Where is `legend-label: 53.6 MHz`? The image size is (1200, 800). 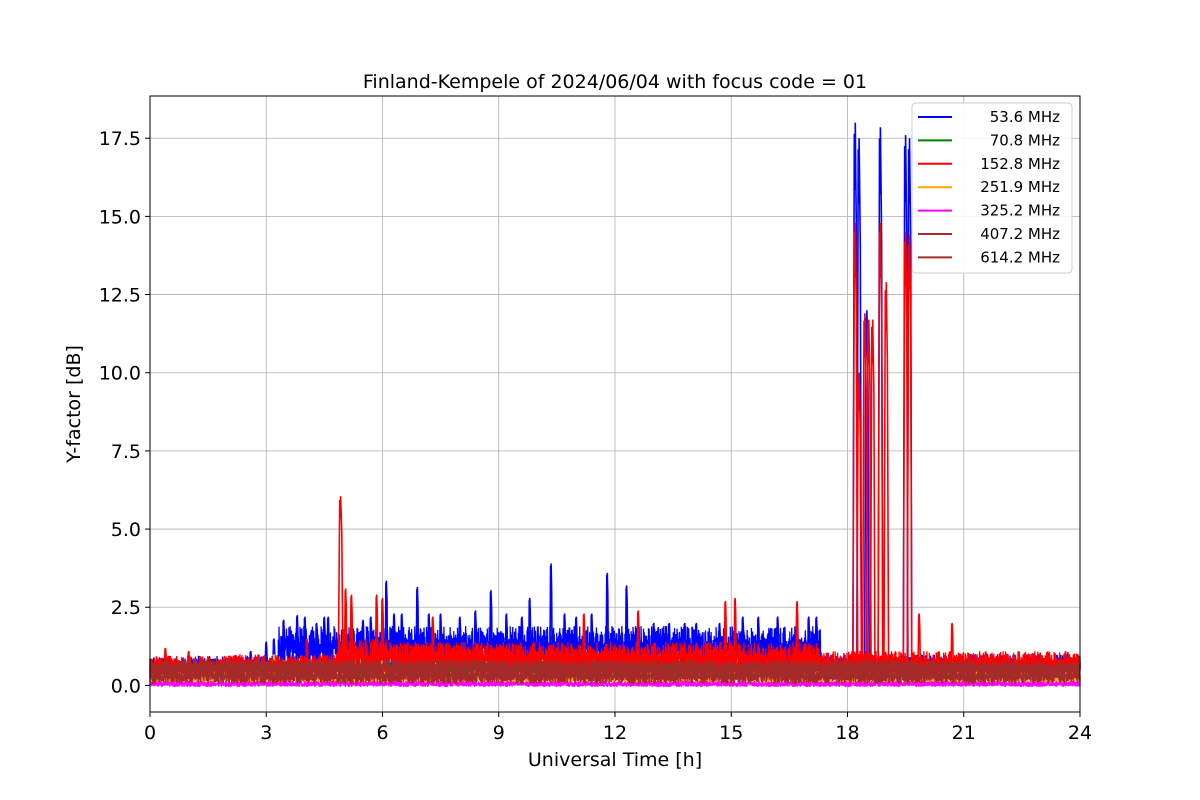
legend-label: 53.6 MHz is located at coordinates (1025, 117).